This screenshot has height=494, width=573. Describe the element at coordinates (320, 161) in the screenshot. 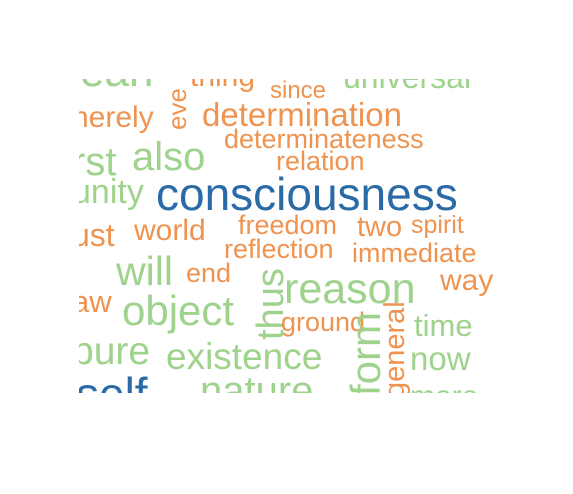

I see `word-relation: relation` at that location.